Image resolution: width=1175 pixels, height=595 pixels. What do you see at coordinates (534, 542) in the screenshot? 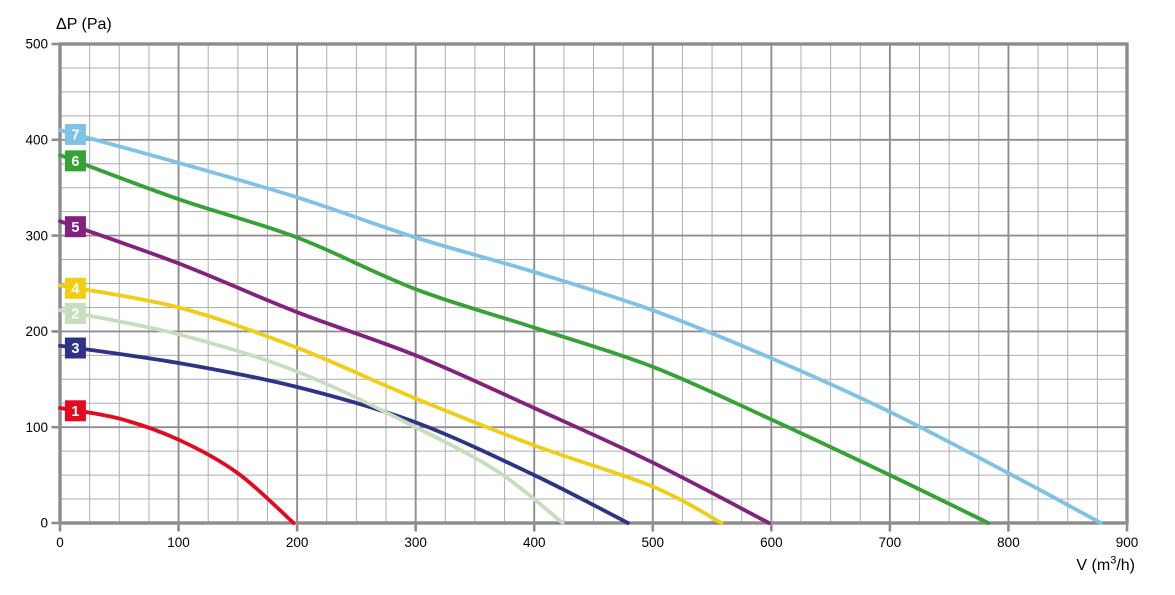
I see `x-tick-label: 400` at bounding box center [534, 542].